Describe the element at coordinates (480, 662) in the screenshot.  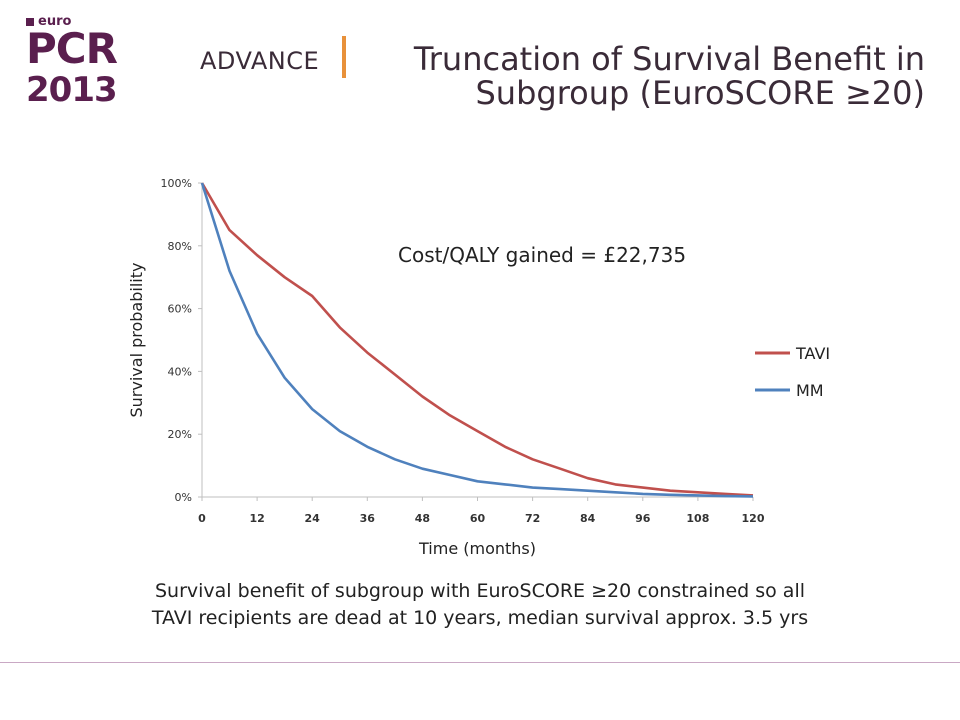
I see `footer-divider` at that location.